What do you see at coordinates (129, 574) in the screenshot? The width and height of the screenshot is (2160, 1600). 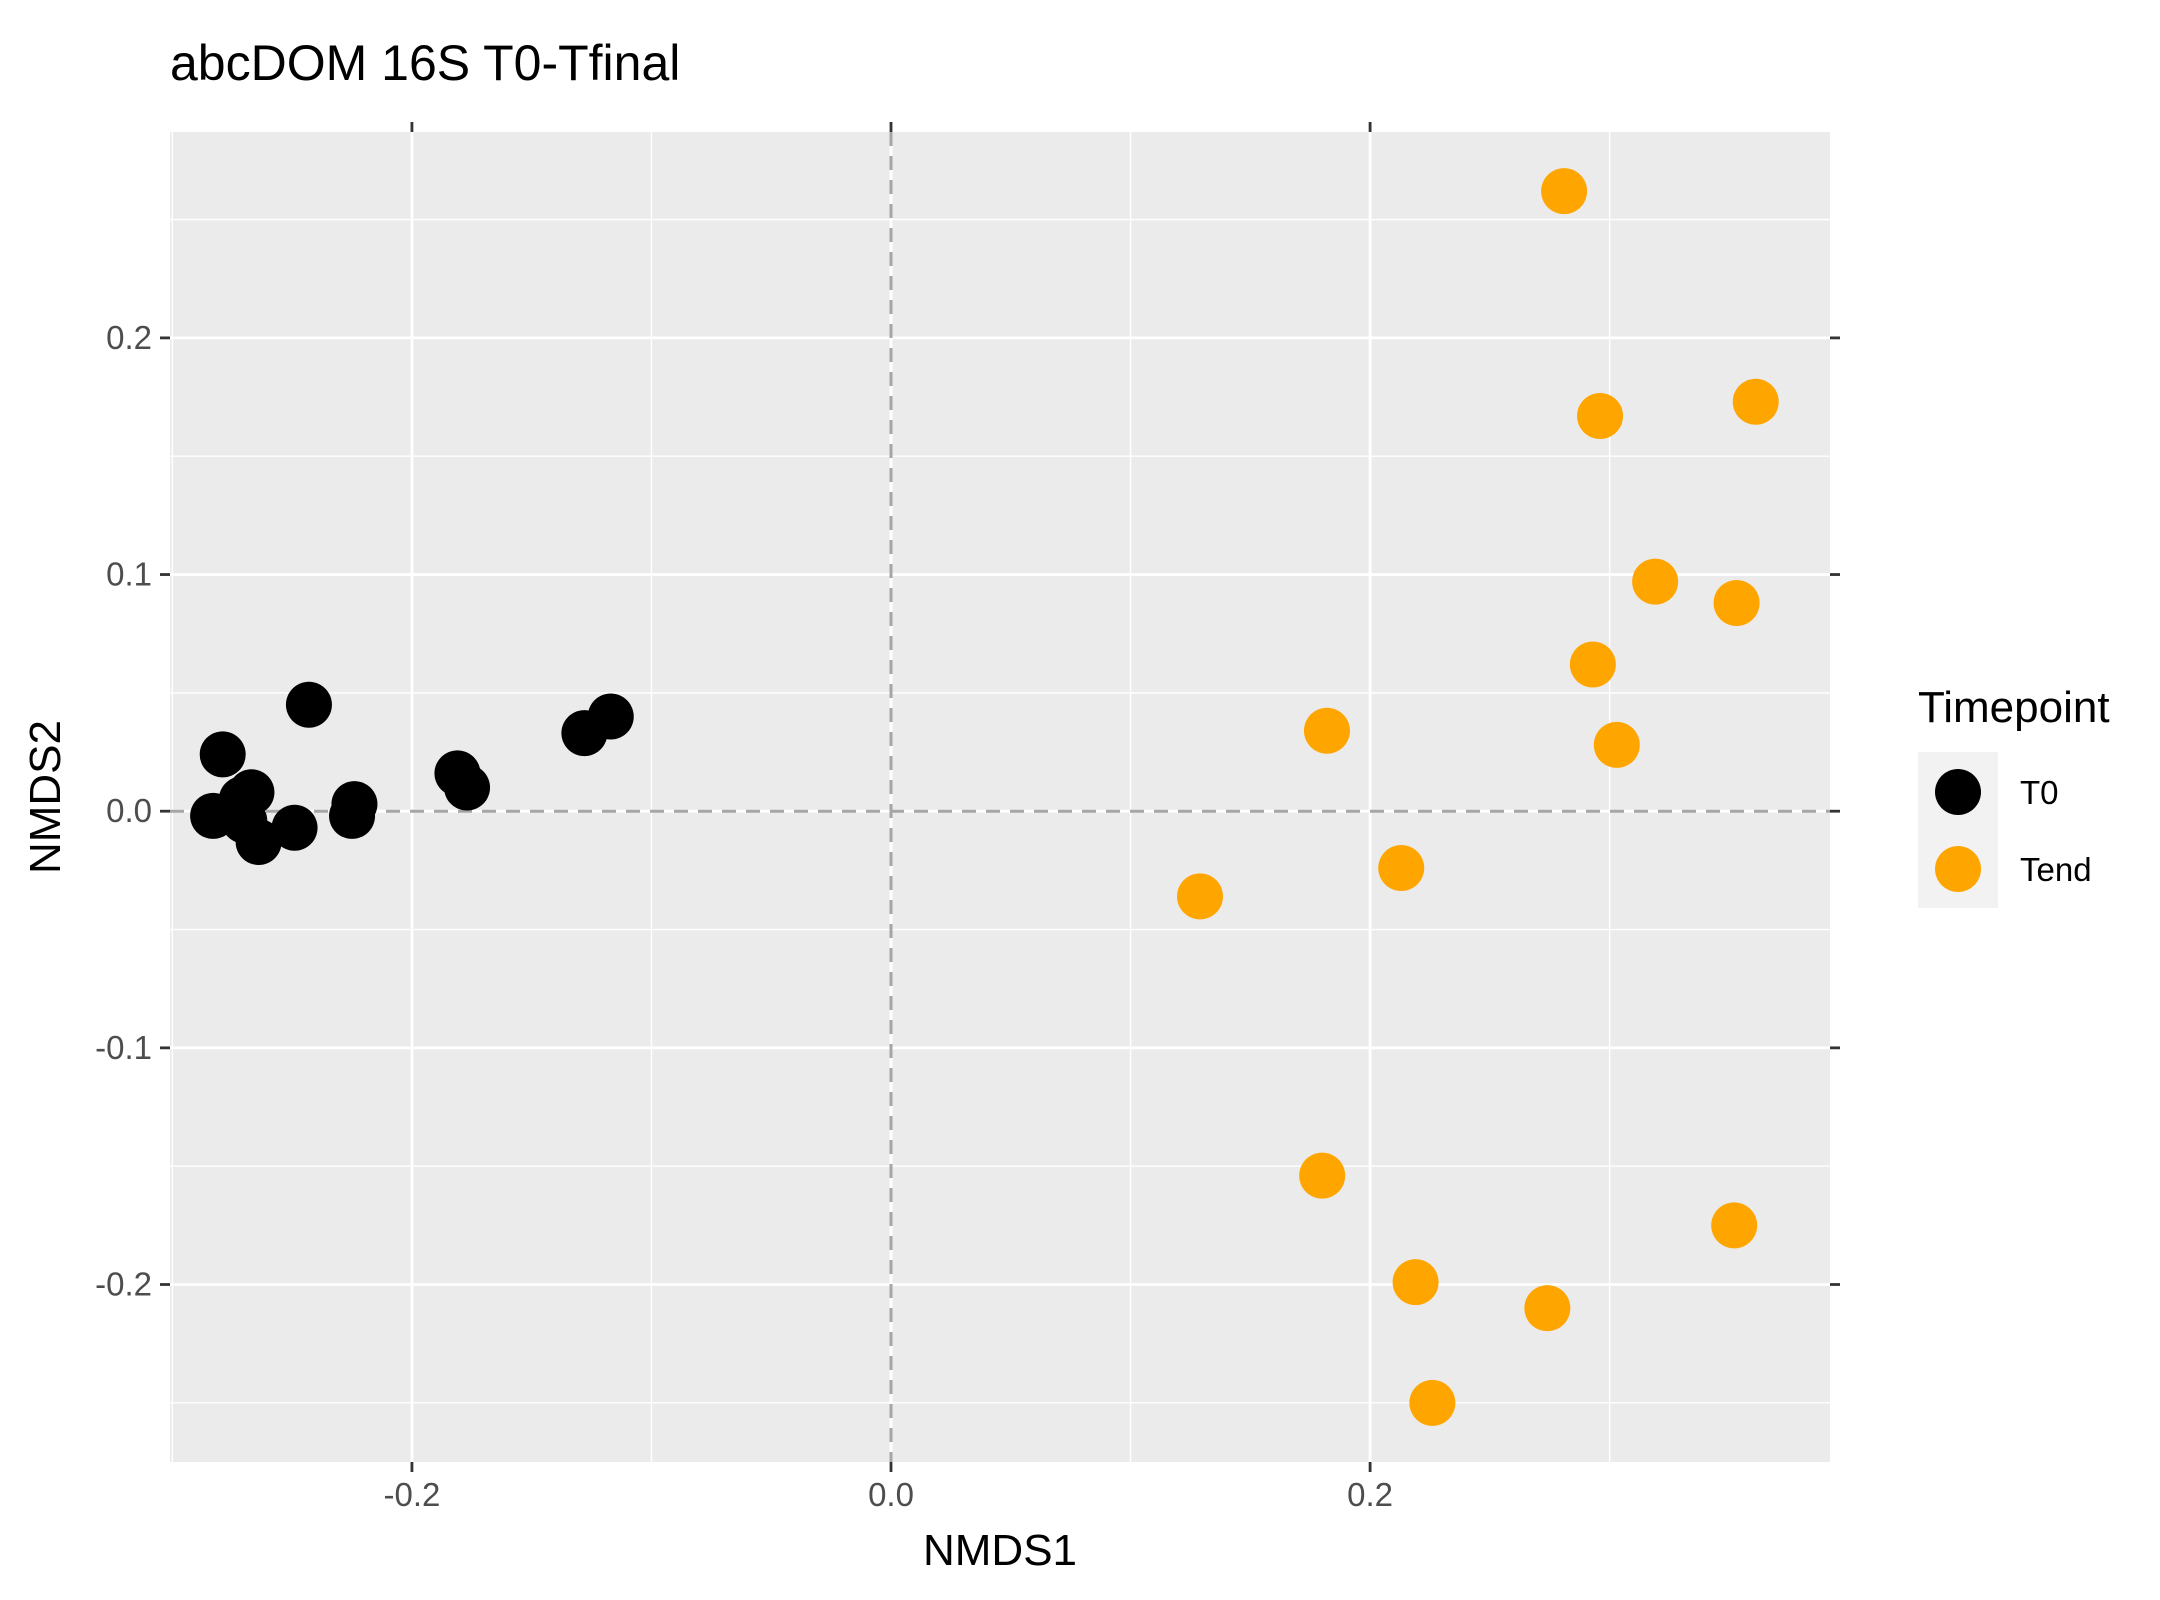 I see `y-tick-label: 0.1` at bounding box center [129, 574].